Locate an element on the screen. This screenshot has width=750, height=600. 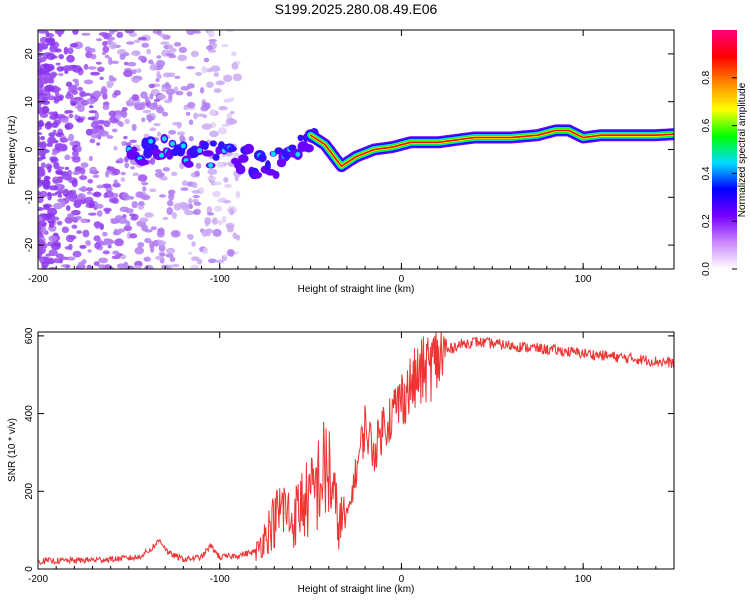
ridge-band is located at coordinates (491, 148).